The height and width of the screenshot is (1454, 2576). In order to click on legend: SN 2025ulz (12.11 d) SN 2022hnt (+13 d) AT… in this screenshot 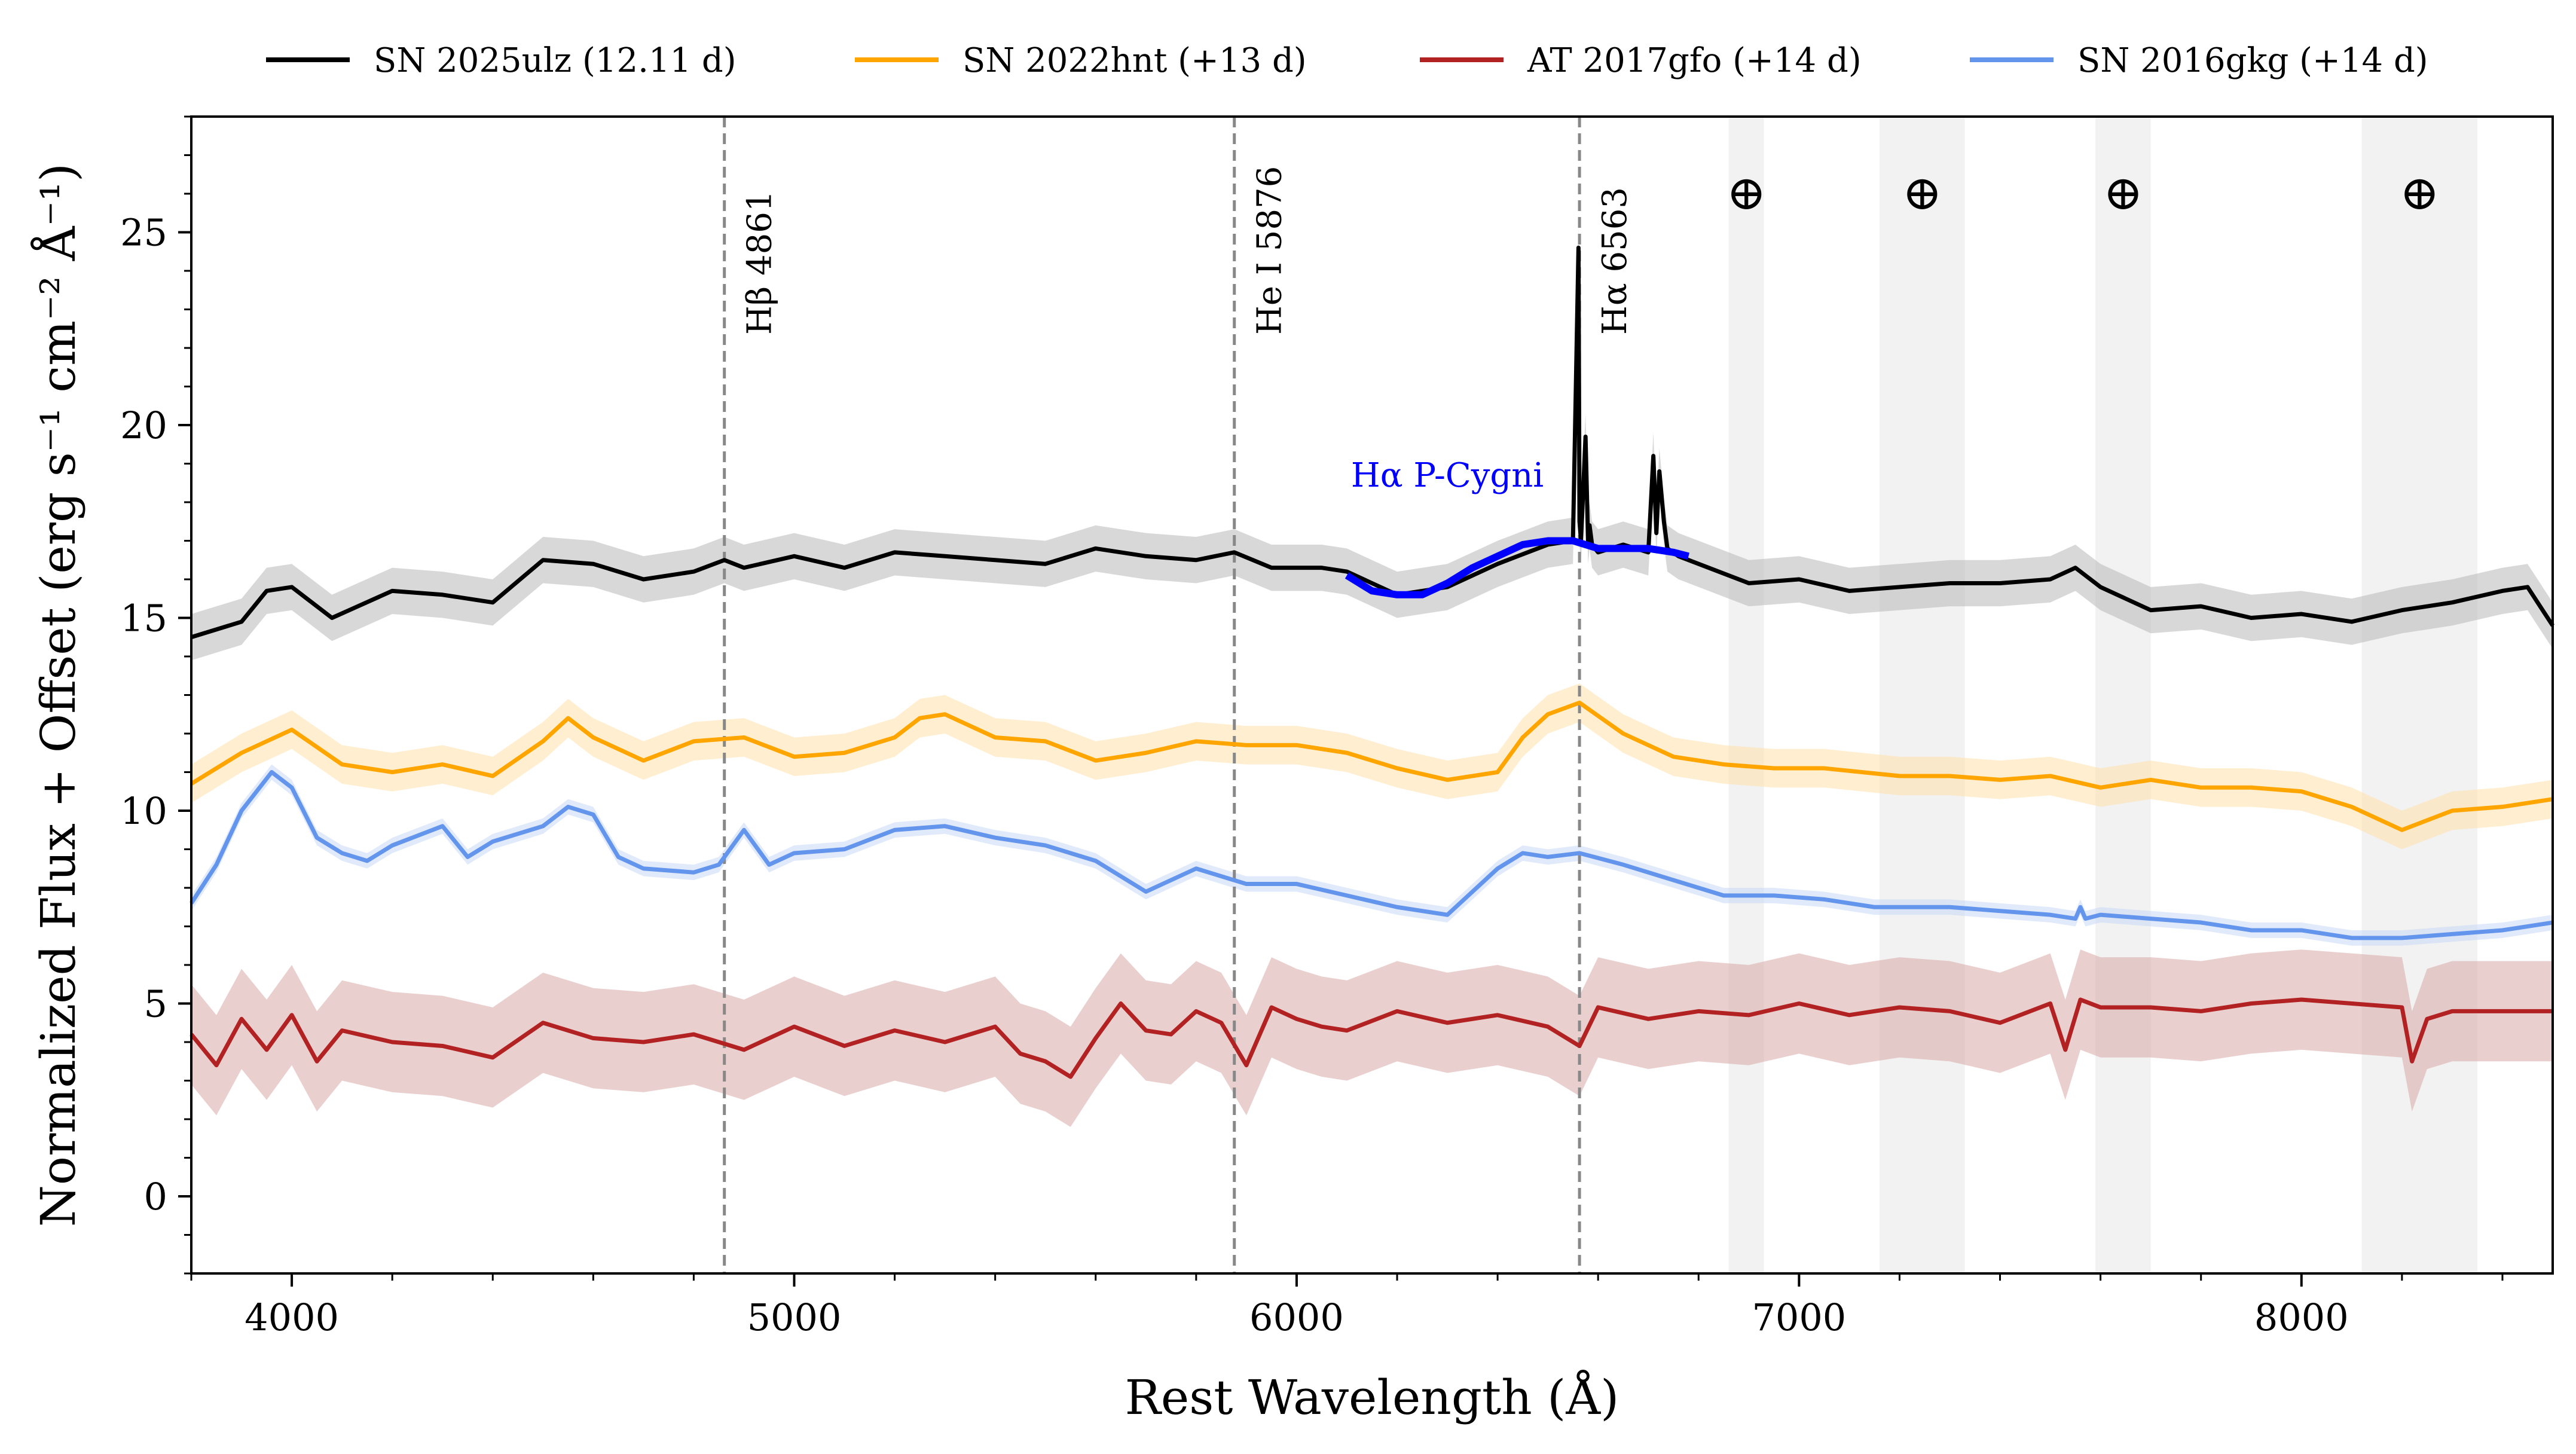, I will do `click(1347, 60)`.